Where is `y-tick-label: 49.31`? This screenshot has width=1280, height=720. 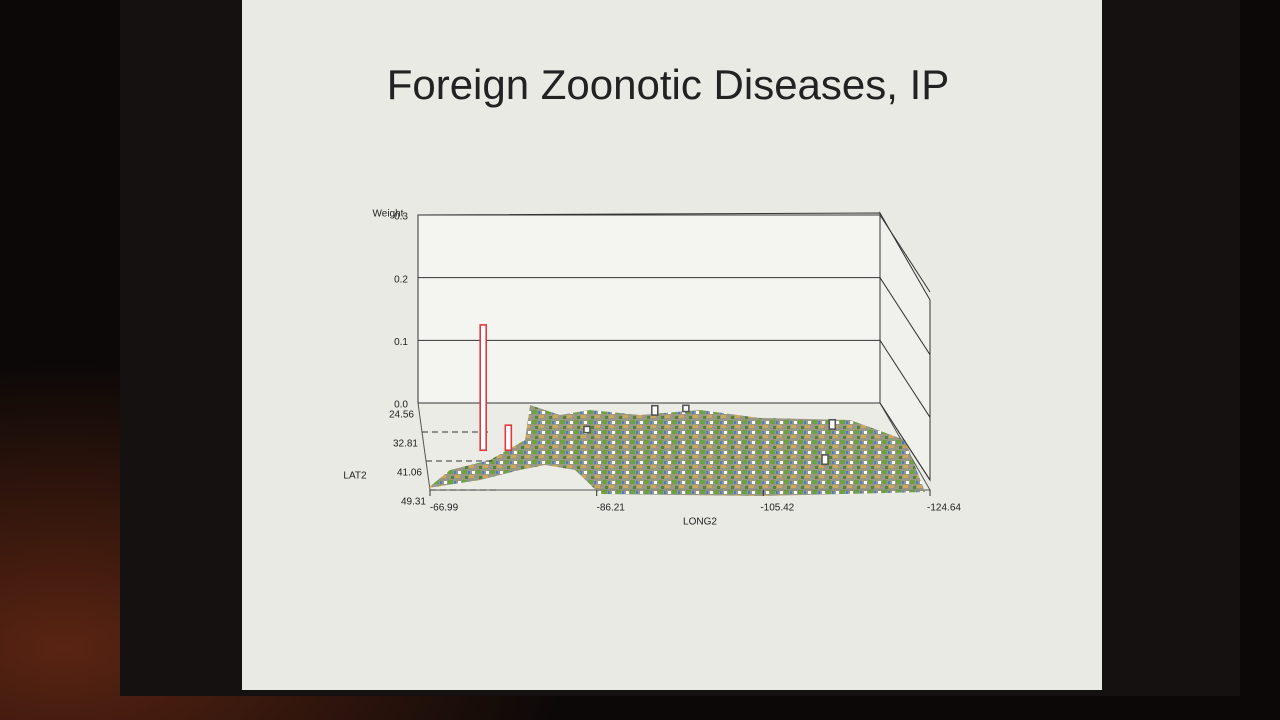
y-tick-label: 49.31 is located at coordinates (413, 502).